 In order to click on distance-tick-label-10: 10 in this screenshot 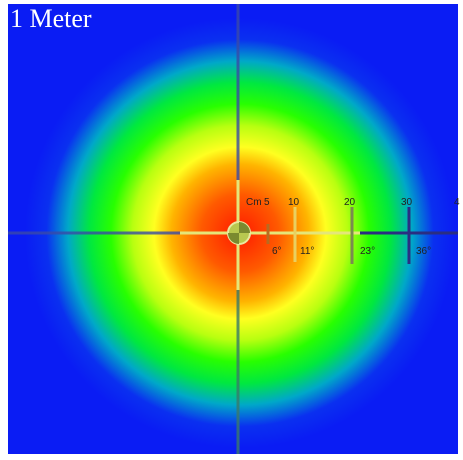, I will do `click(294, 202)`.